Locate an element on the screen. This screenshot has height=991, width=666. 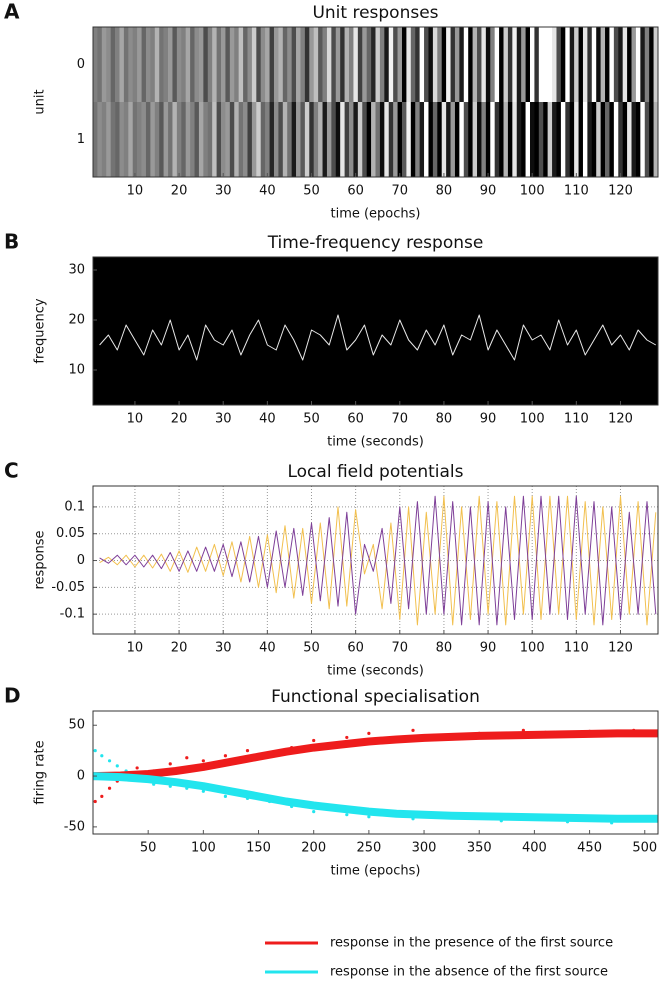
x-tick-label: 500 is located at coordinates (644, 848).